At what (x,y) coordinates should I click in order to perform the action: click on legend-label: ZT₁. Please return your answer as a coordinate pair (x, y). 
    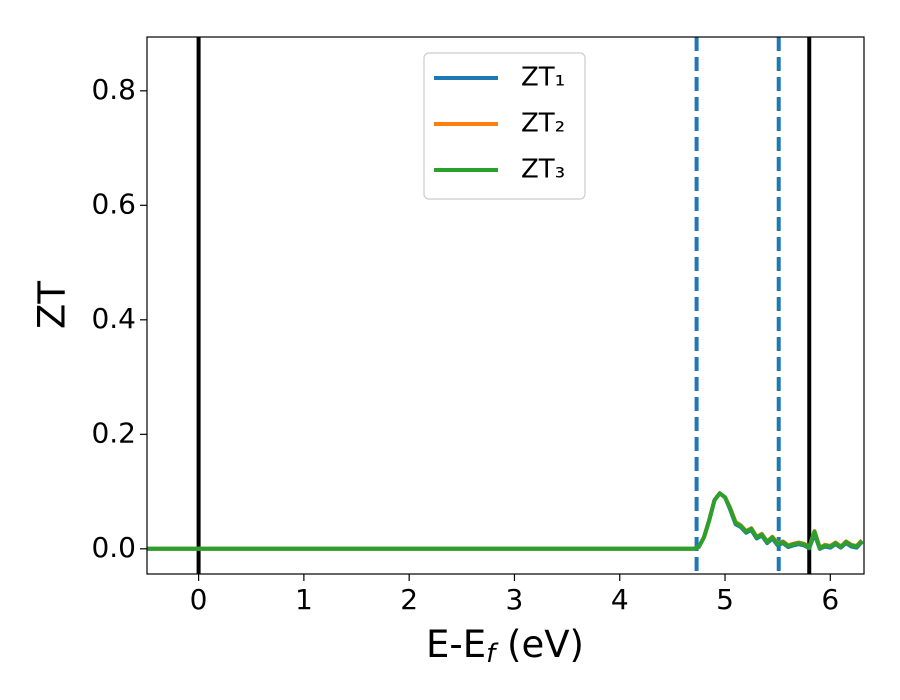
    Looking at the image, I should click on (543, 78).